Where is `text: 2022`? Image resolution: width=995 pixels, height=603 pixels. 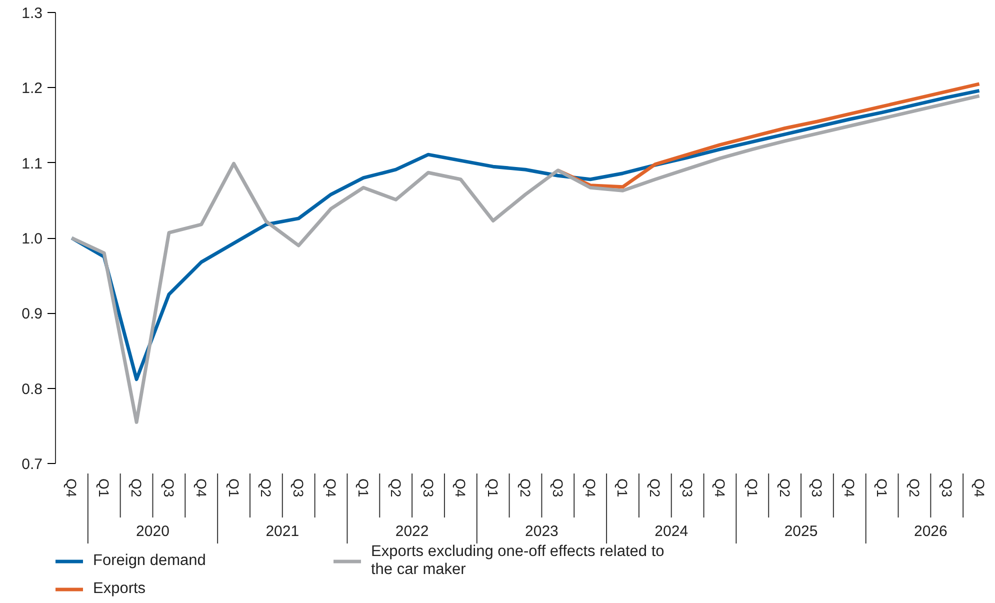
text: 2022 is located at coordinates (412, 531).